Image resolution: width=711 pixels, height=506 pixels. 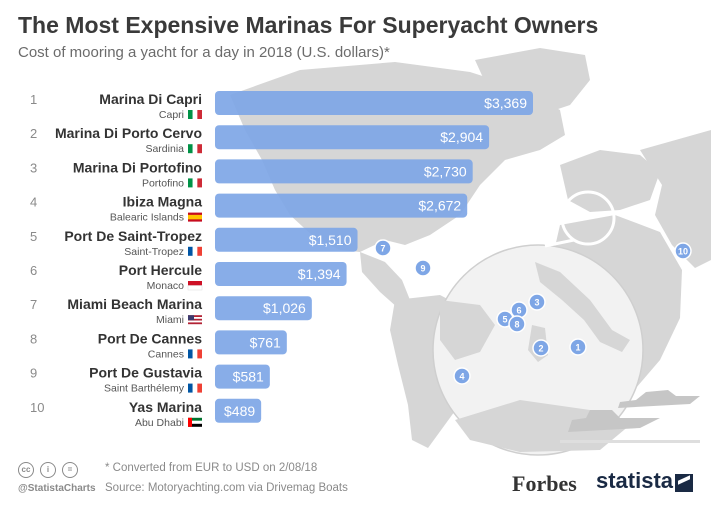 I want to click on marina-name-label: Port De Cannes, so click(x=150, y=338).